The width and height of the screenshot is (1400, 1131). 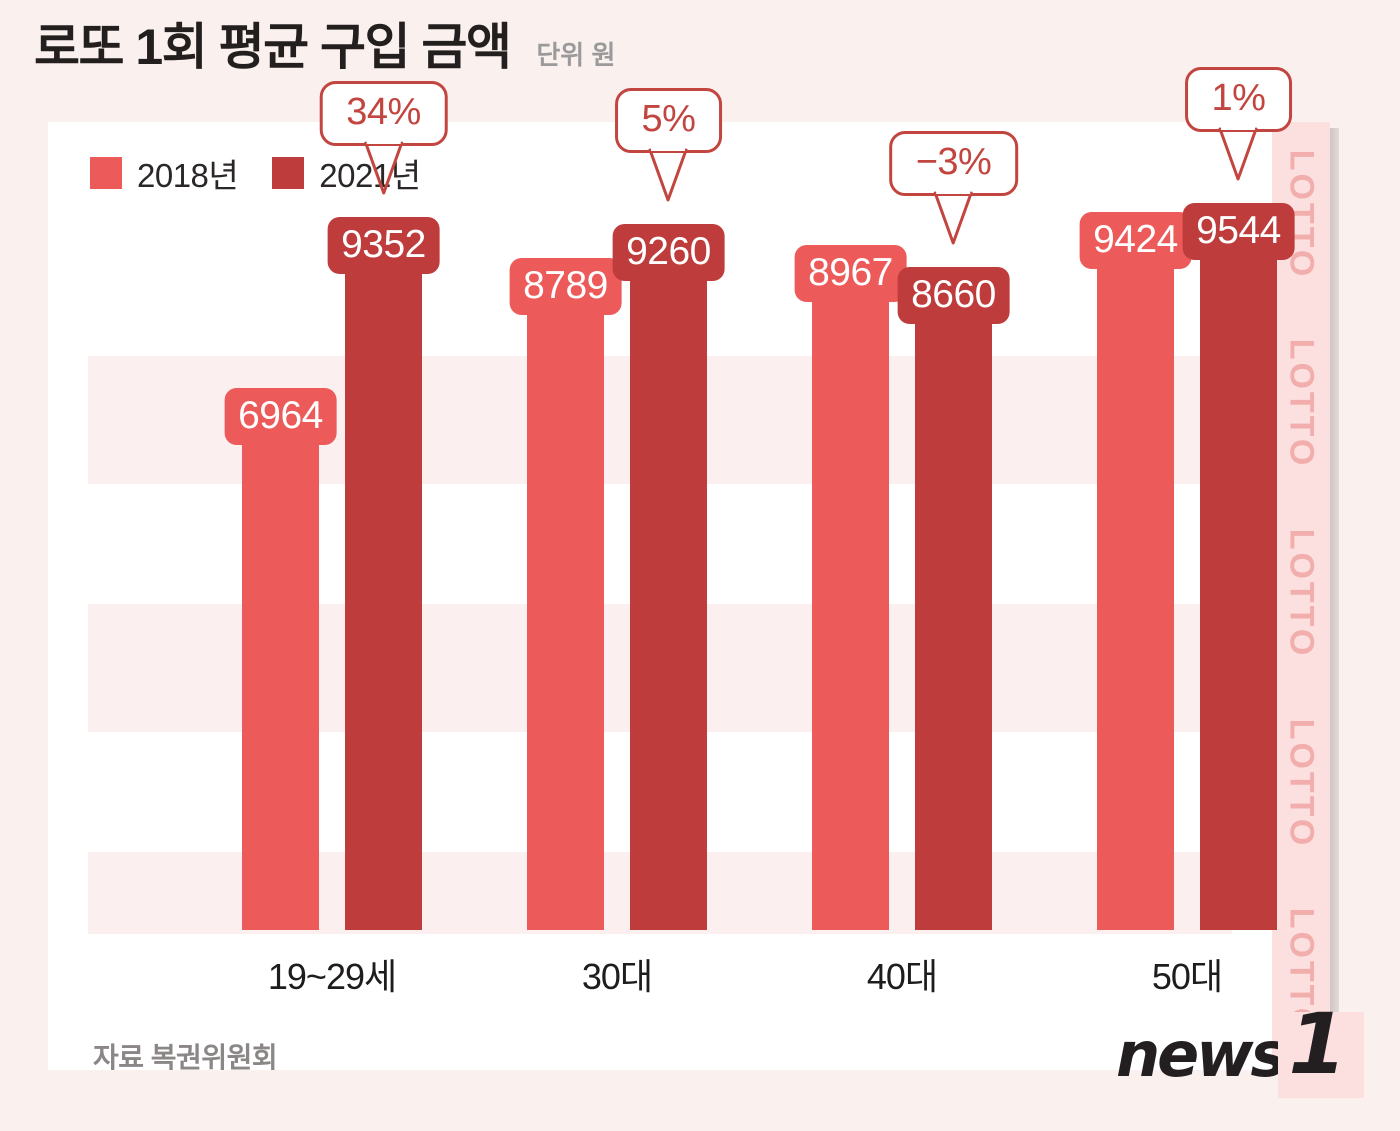 I want to click on bar-value-label: 8967, so click(x=850, y=273).